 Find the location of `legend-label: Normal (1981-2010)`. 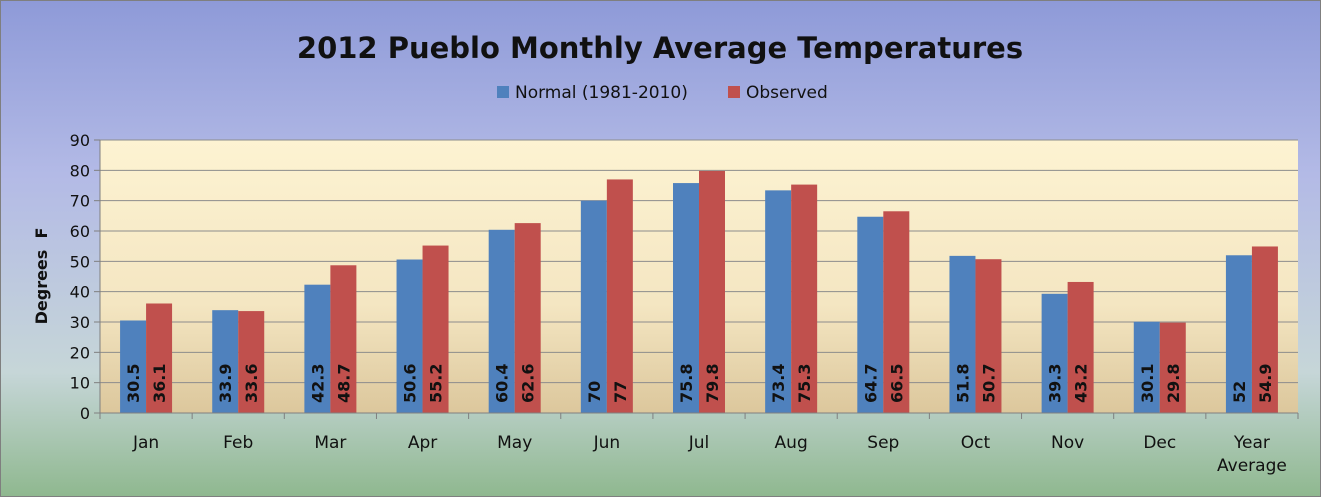

legend-label: Normal (1981-2010) is located at coordinates (601, 93).